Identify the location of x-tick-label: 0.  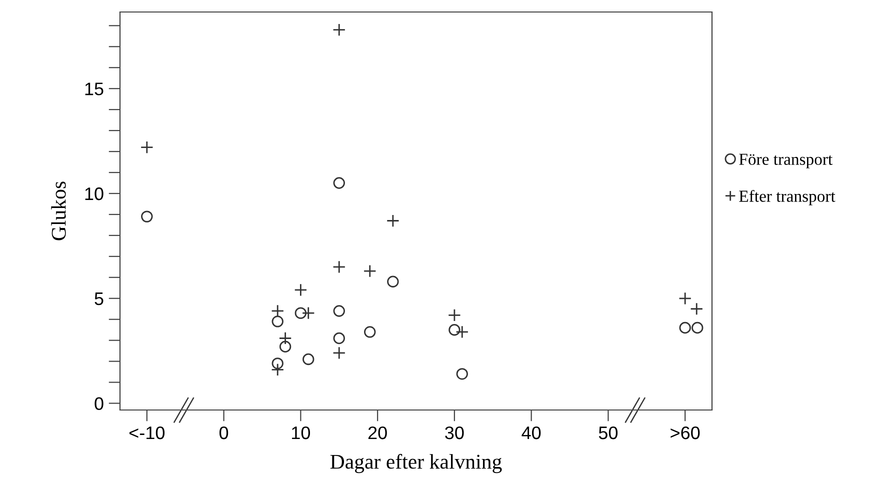
(223, 433).